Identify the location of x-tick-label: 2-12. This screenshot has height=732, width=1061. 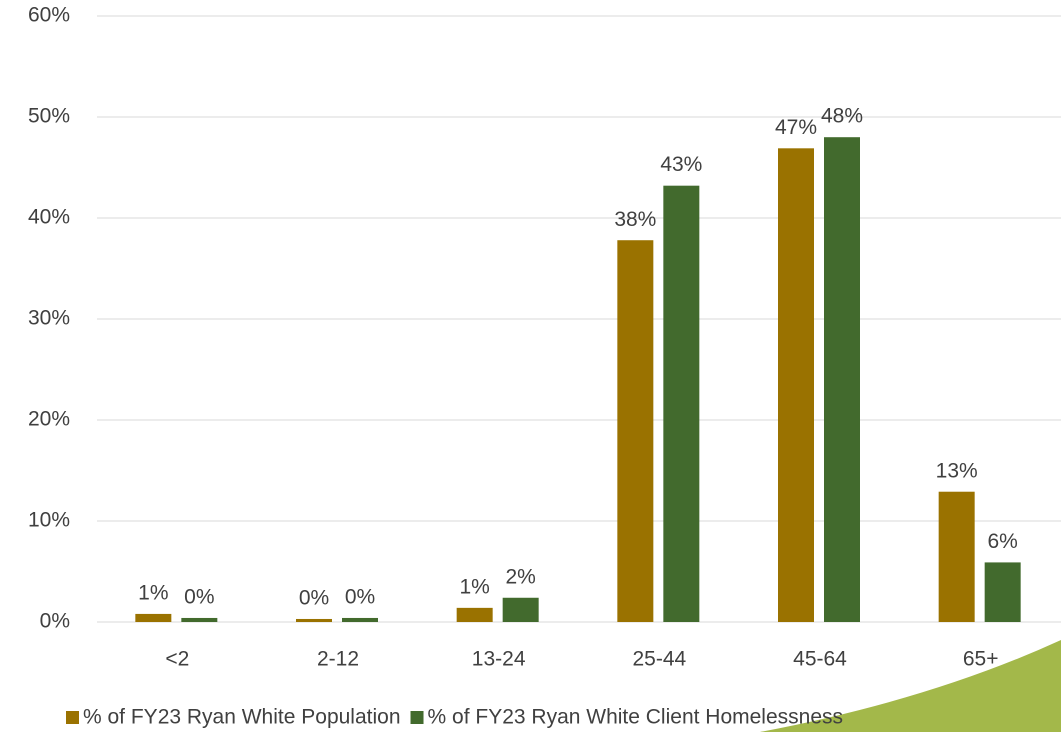
(338, 659).